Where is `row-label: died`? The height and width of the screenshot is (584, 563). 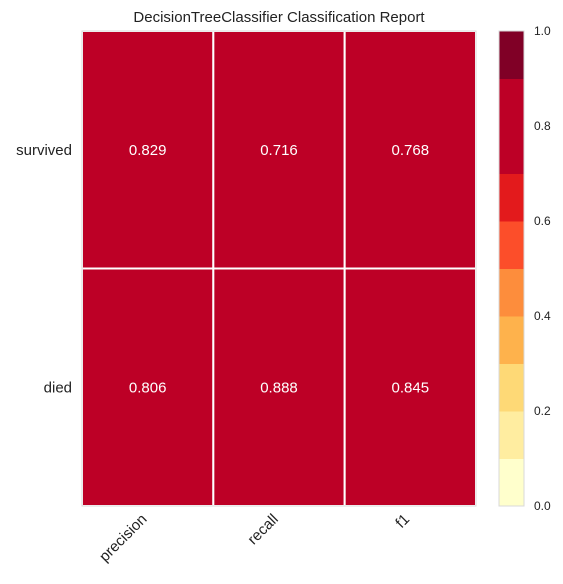 row-label: died is located at coordinates (58, 387).